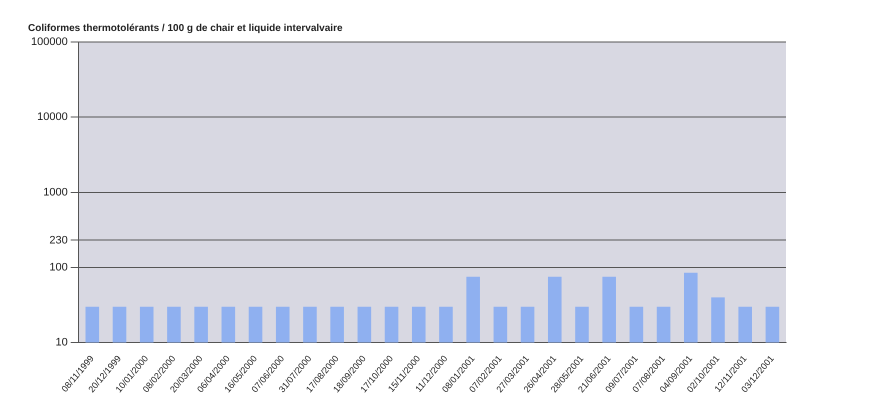 This screenshot has width=884, height=403. Describe the element at coordinates (55, 192) in the screenshot. I see `y-tick-label: 1000` at that location.